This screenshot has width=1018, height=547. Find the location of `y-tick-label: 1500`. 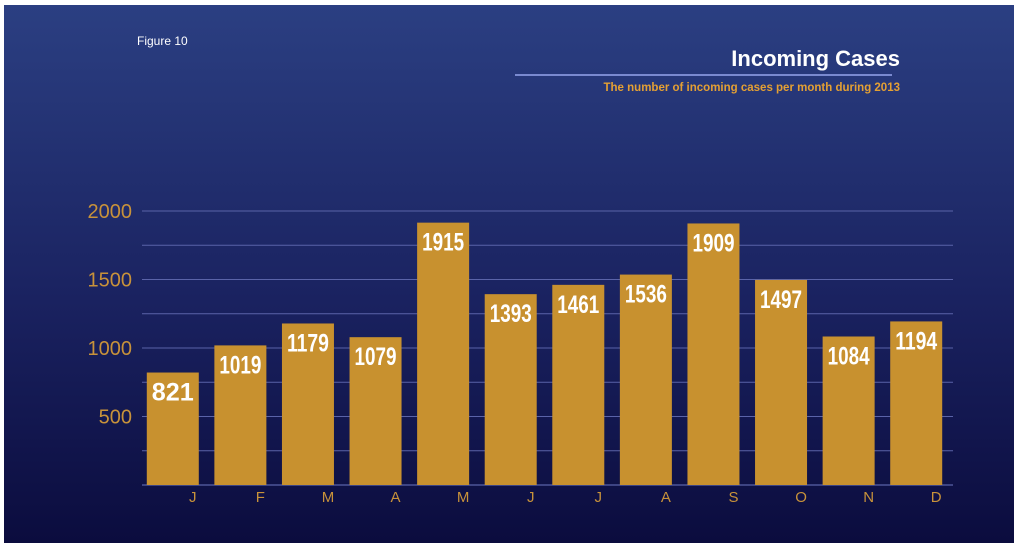

y-tick-label: 1500 is located at coordinates (110, 281).